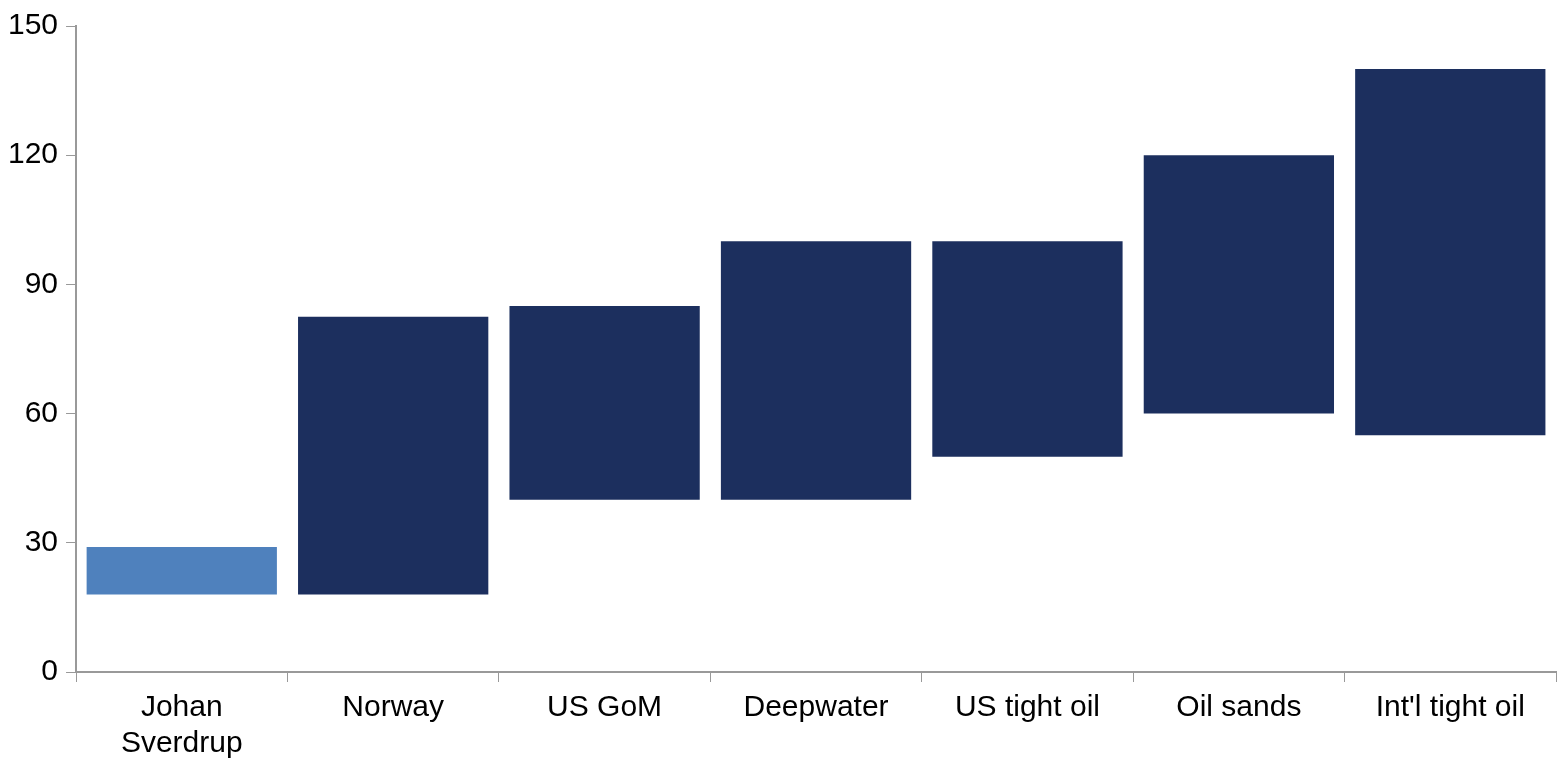  What do you see at coordinates (33, 153) in the screenshot?
I see `y-tick-label: 120` at bounding box center [33, 153].